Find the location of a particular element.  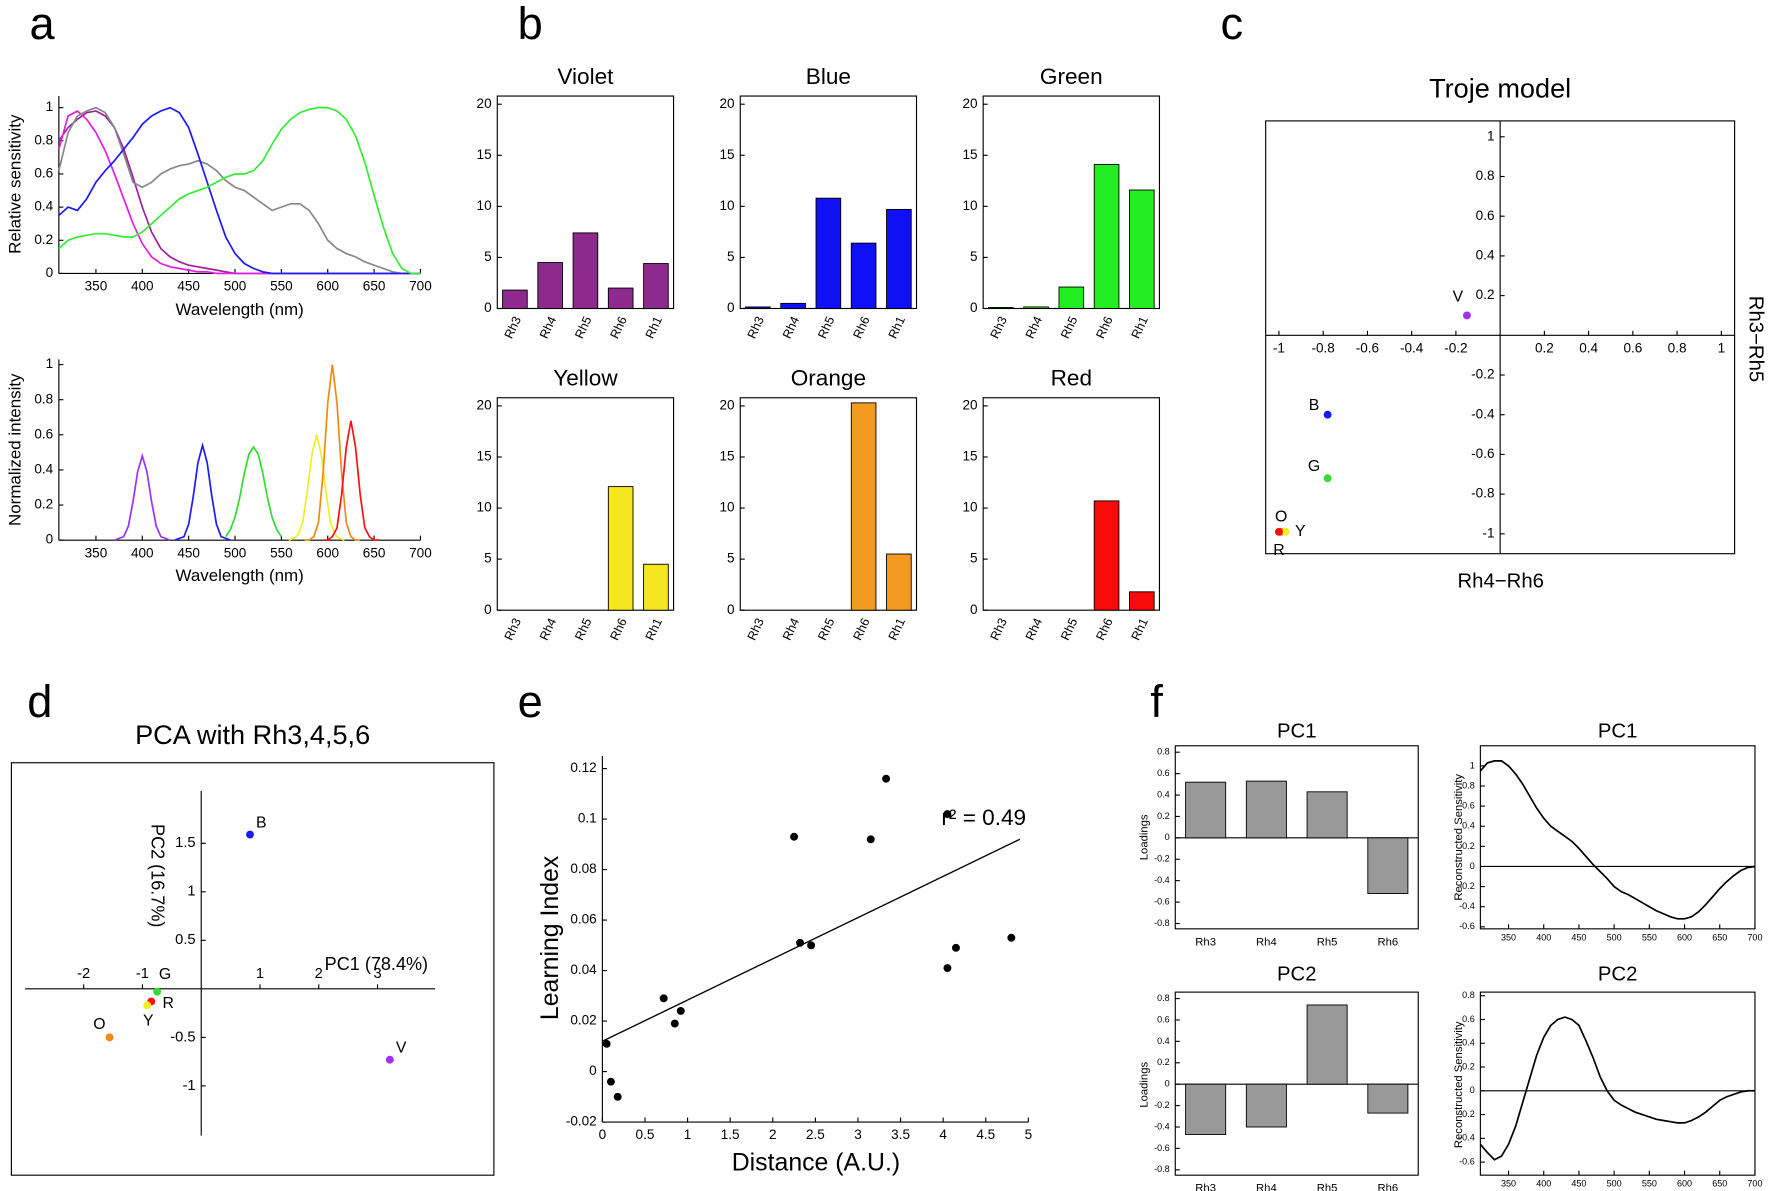

y-tick-label: -0.8 is located at coordinates (1162, 923).